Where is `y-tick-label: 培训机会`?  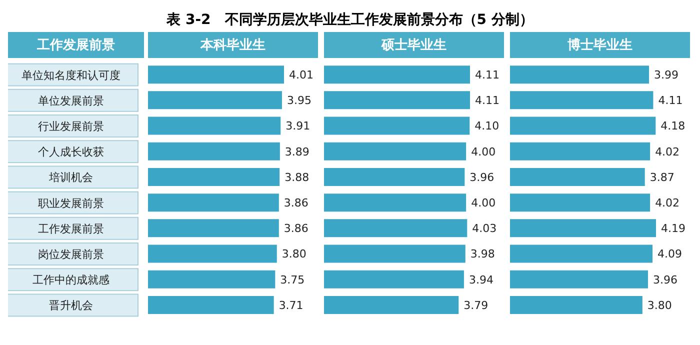
y-tick-label: 培训机会 is located at coordinates (70, 177).